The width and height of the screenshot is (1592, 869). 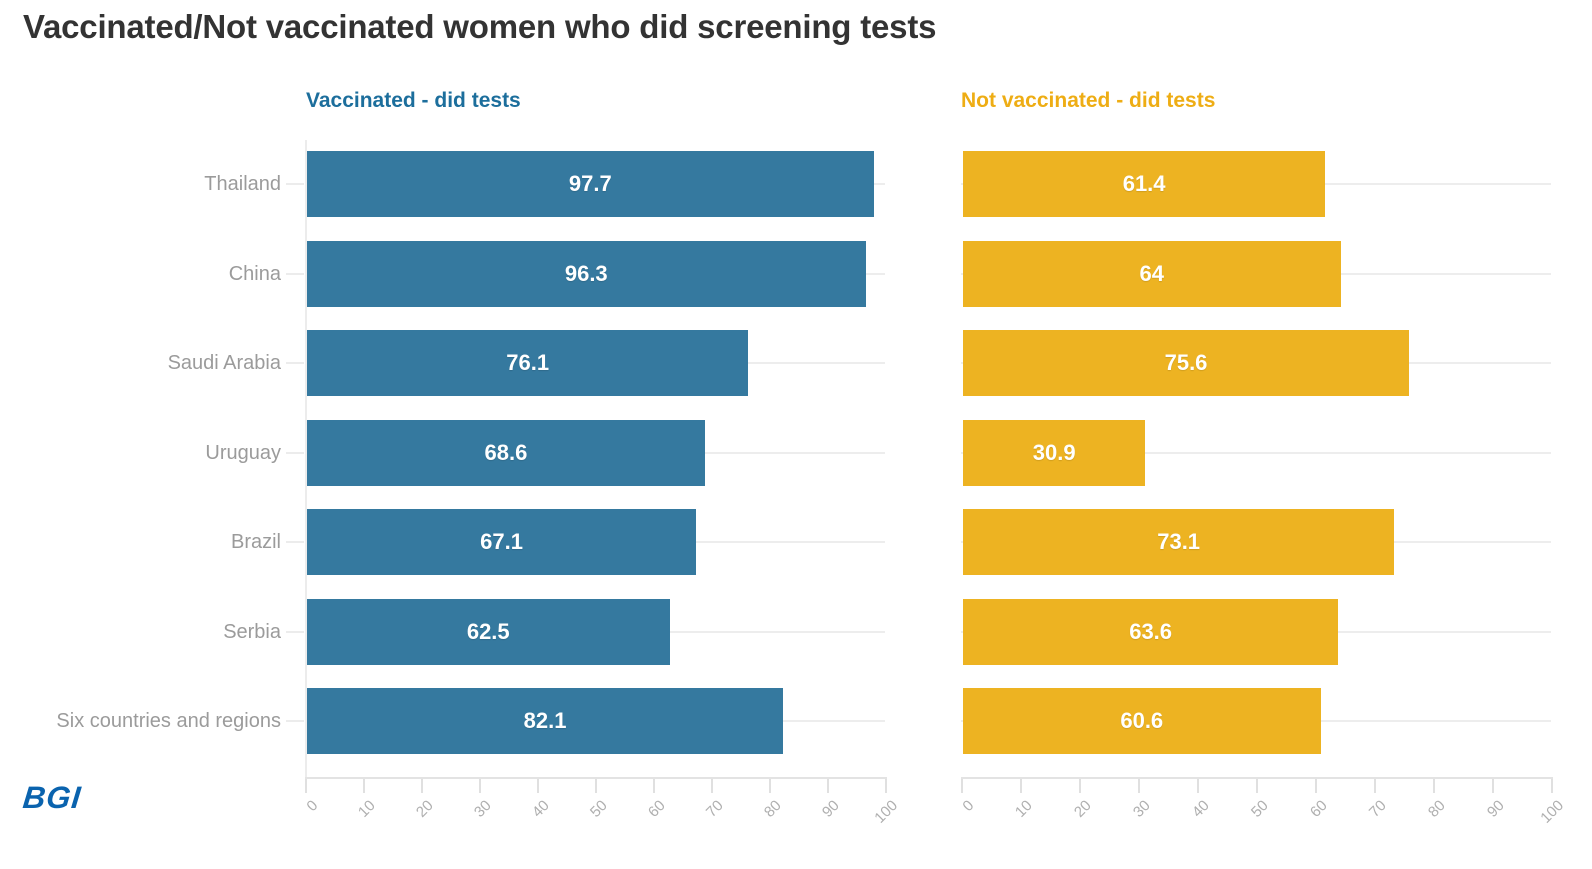 I want to click on category-label: Saudi Arabia, so click(x=224, y=363).